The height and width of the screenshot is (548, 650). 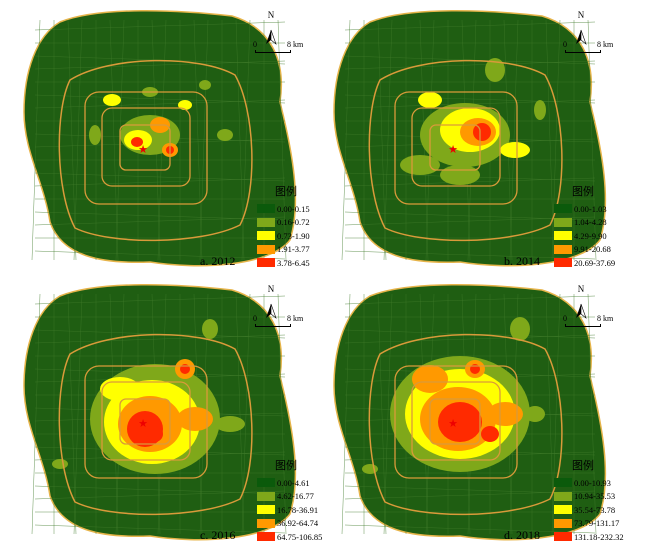 I want to click on panel-caption: d. 2018, so click(x=522, y=535).